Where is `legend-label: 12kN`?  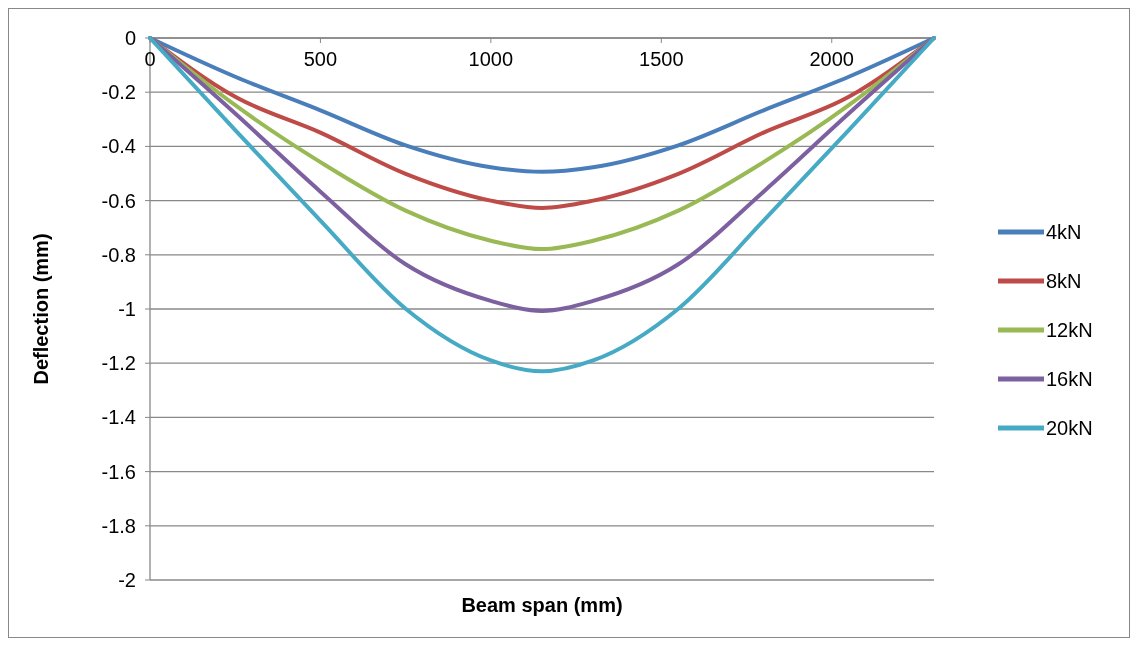
legend-label: 12kN is located at coordinates (1069, 330).